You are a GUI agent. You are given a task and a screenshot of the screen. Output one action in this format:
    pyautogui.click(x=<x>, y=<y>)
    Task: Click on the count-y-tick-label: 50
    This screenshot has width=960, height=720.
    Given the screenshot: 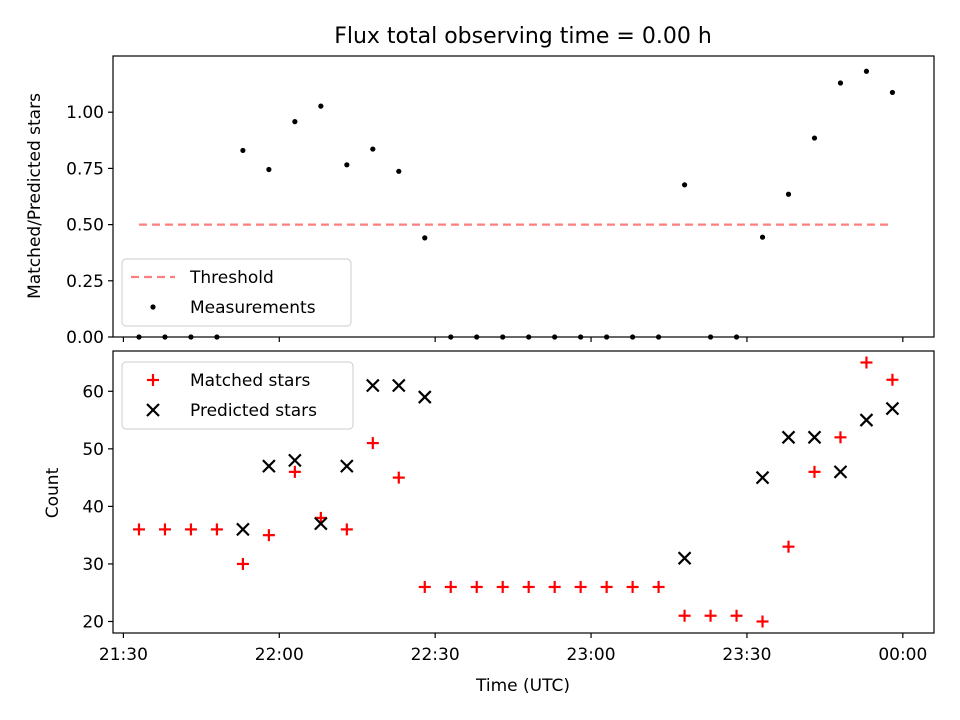 What is the action you would take?
    pyautogui.click(x=93, y=450)
    